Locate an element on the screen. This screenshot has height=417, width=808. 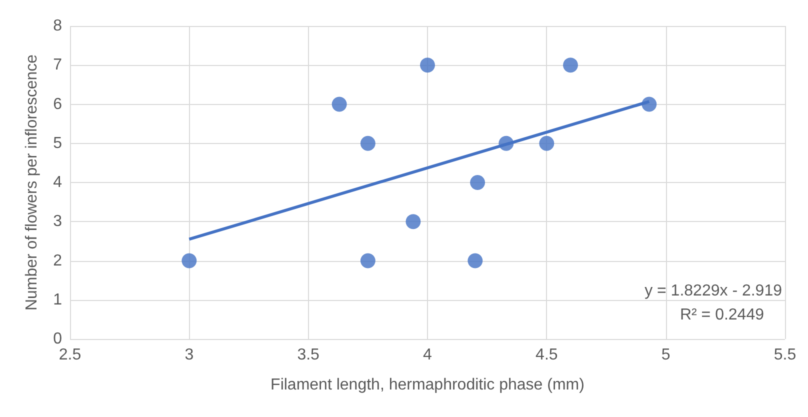
x-axis-title: Filament length, hermaphroditic phase (mm) is located at coordinates (427, 385).